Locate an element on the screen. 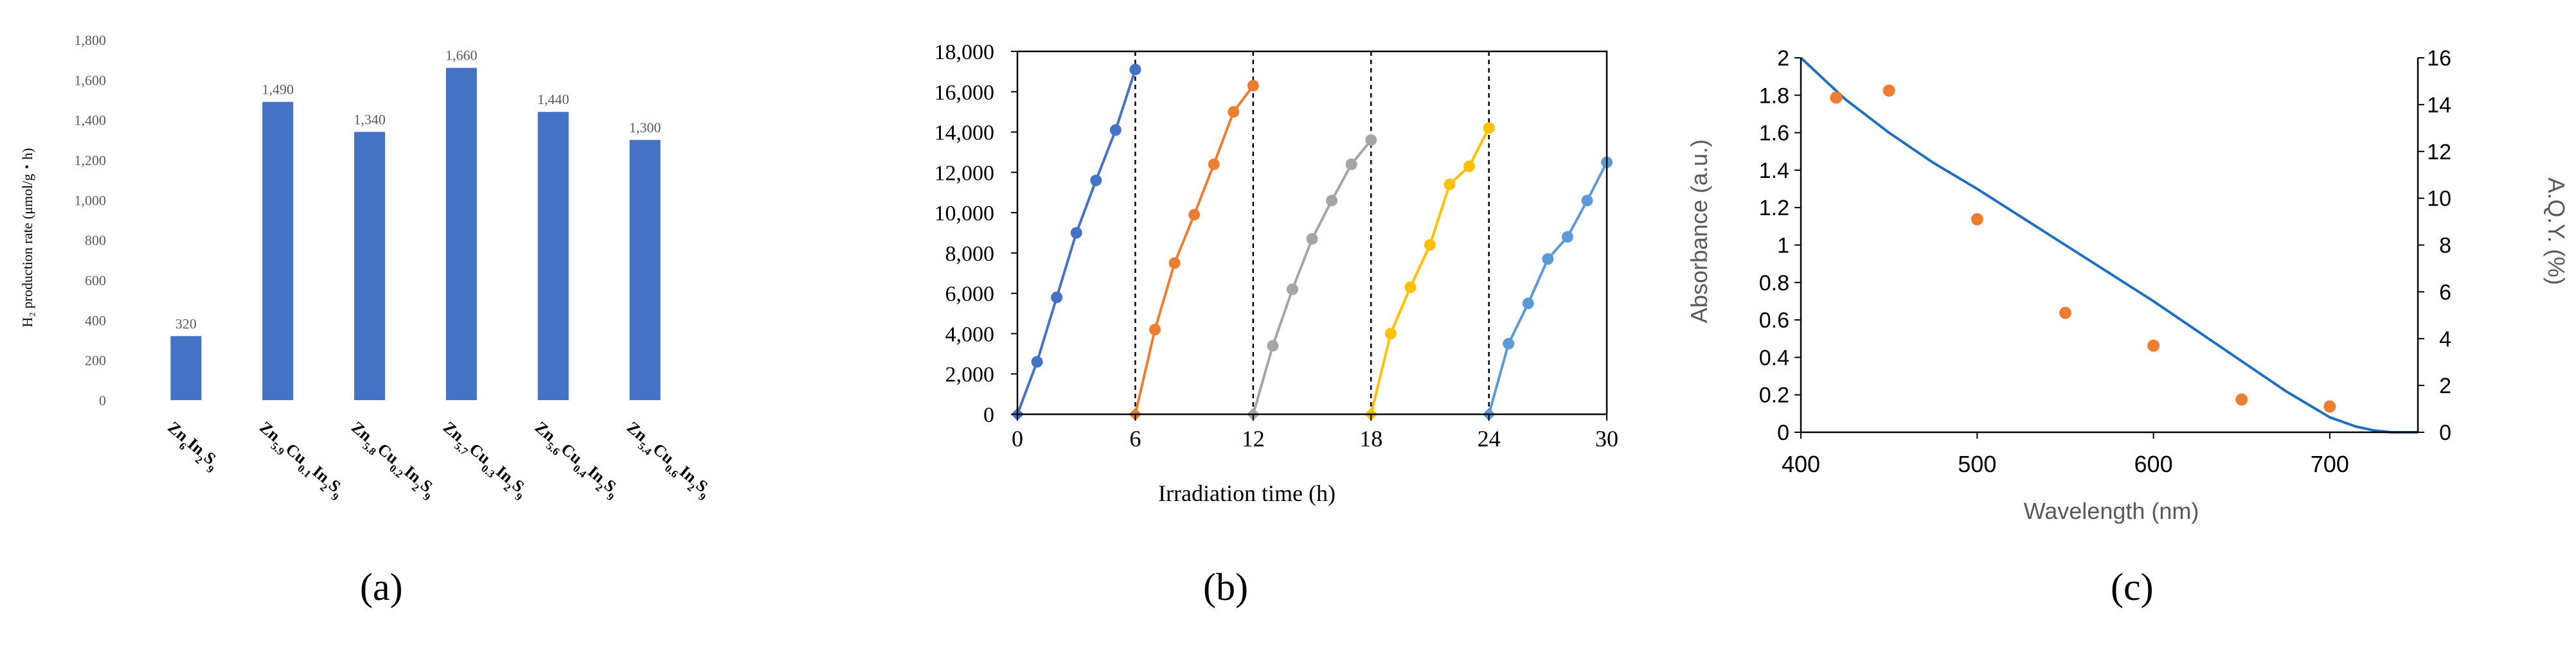  x-axis-title: Wavelength (nm) is located at coordinates (2111, 511).